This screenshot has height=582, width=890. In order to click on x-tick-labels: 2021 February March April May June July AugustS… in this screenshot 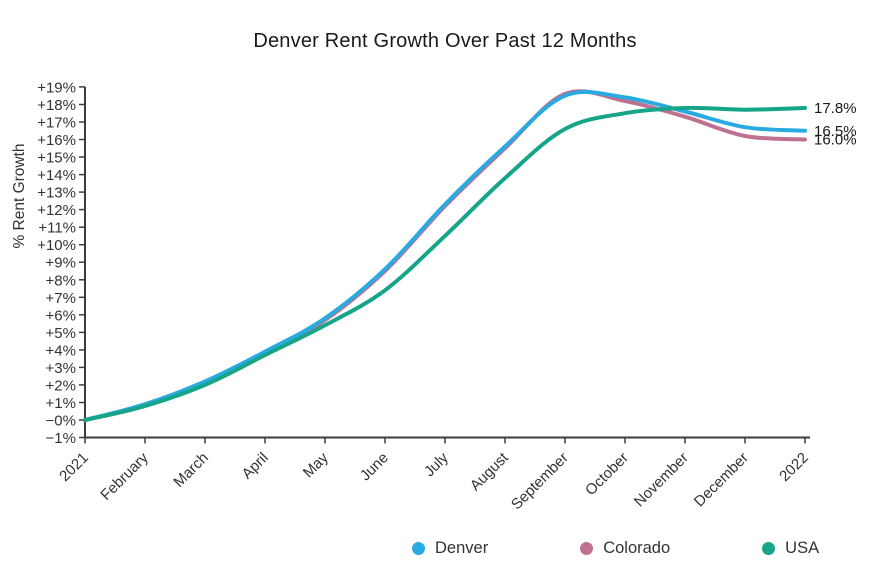, I will do `click(434, 481)`.